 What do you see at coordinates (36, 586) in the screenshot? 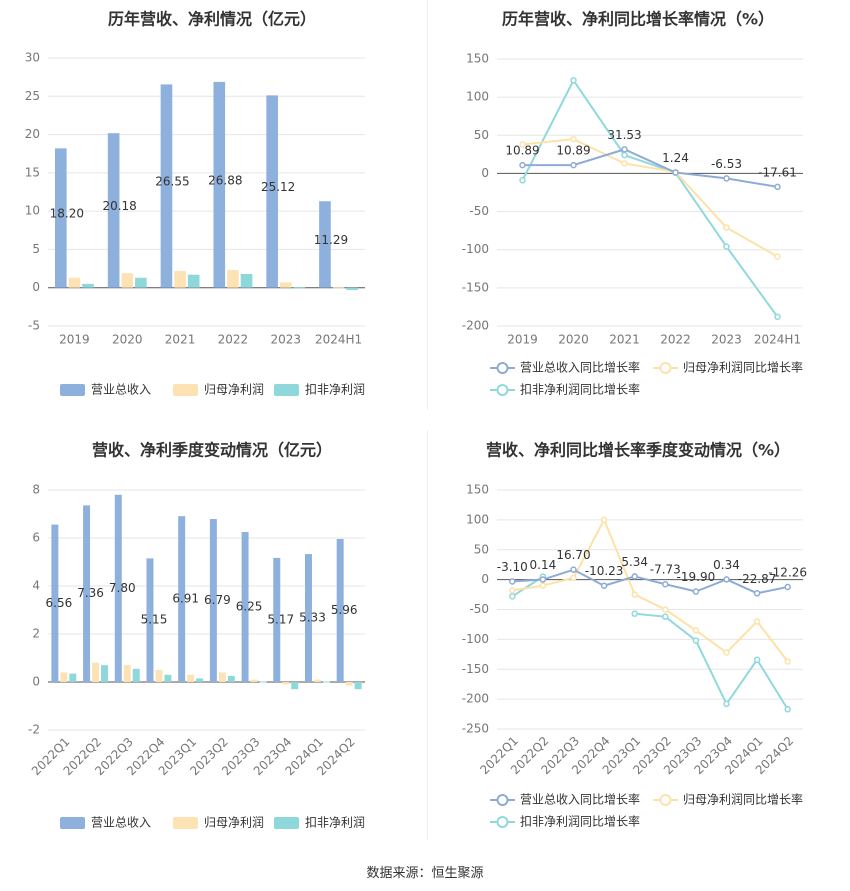
I see `y-tick-label: 4` at bounding box center [36, 586].